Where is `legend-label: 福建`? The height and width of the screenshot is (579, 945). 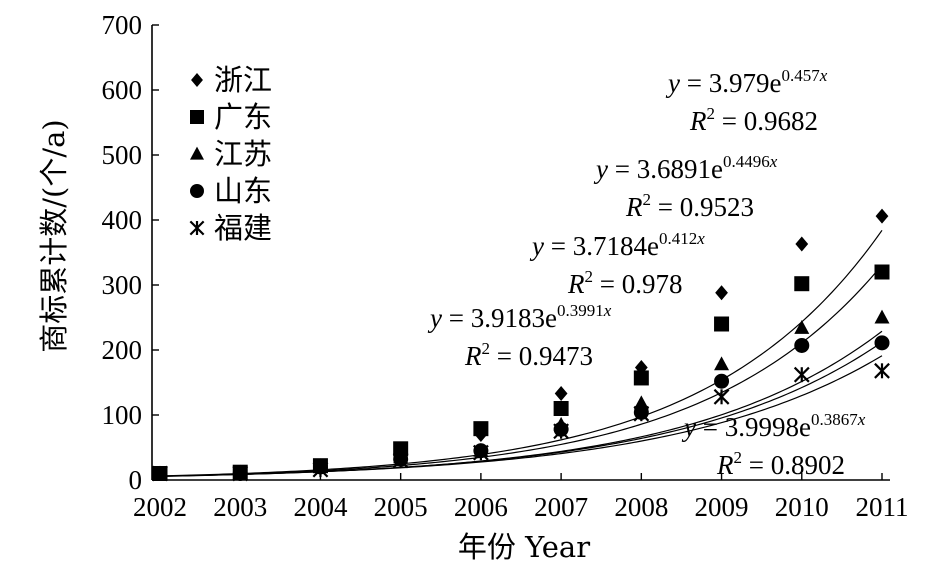 legend-label: 福建 is located at coordinates (243, 228).